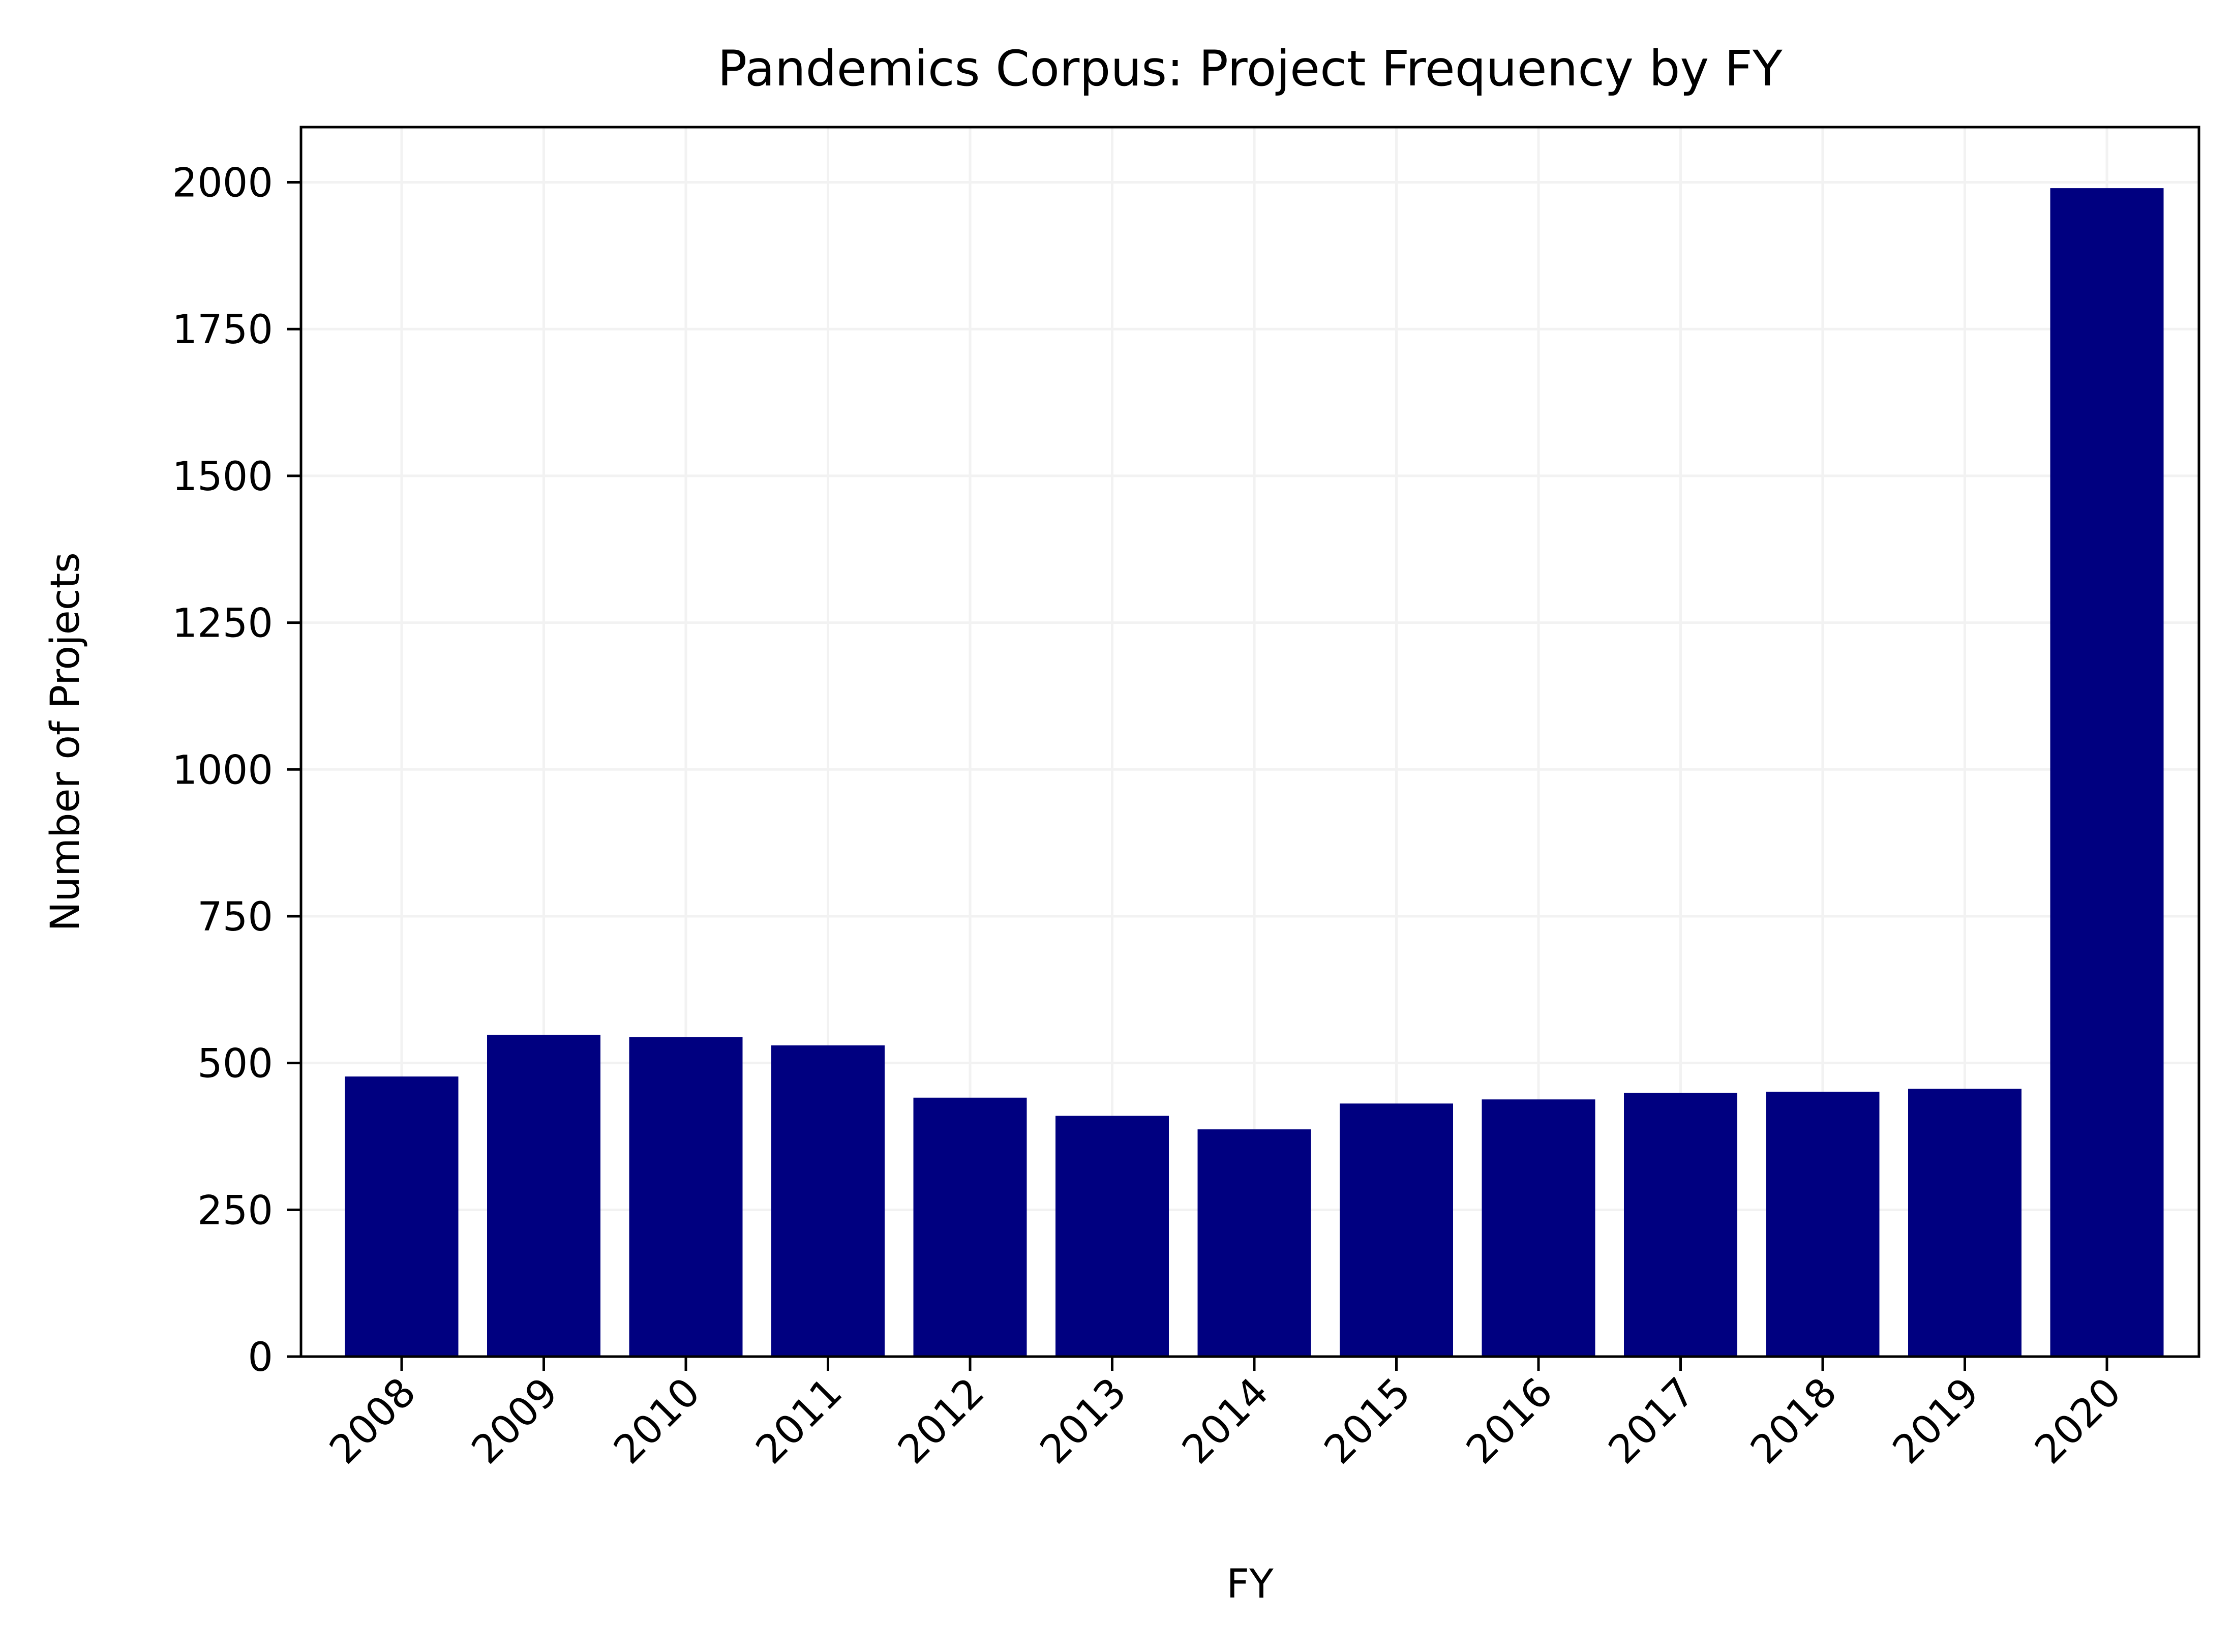 Image resolution: width=2233 pixels, height=1652 pixels. What do you see at coordinates (65, 742) in the screenshot?
I see `y-axis-label: Number of Projects` at bounding box center [65, 742].